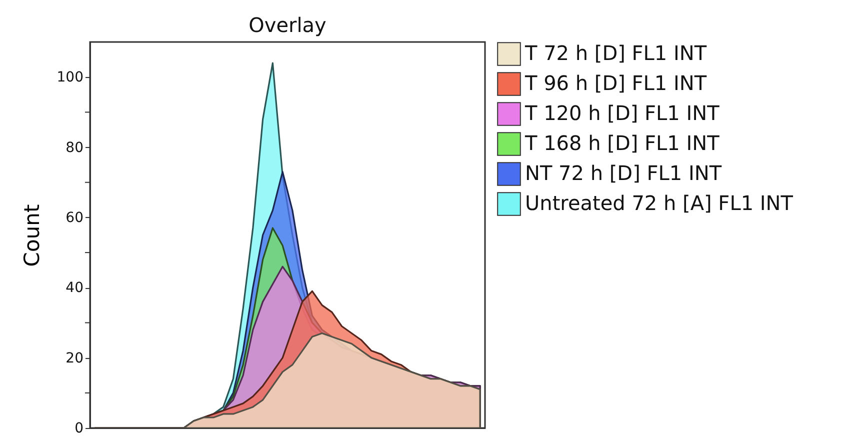 This screenshot has width=843, height=438. What do you see at coordinates (75, 218) in the screenshot?
I see `y-tick-label: 60` at bounding box center [75, 218].